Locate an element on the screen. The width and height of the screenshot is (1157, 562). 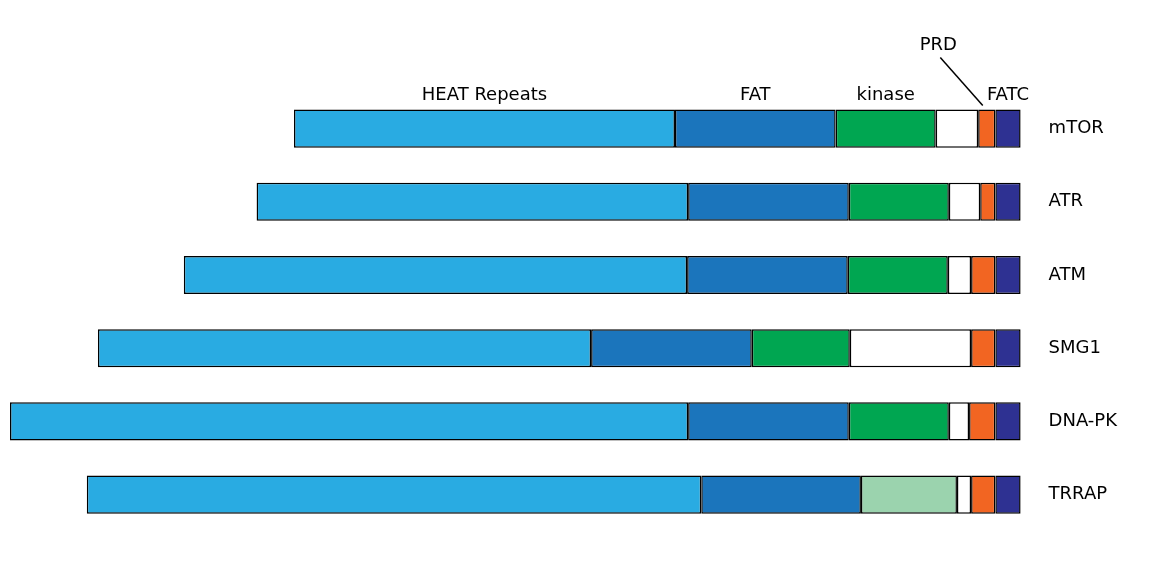
y-tick-label: SMG1 is located at coordinates (1074, 346).